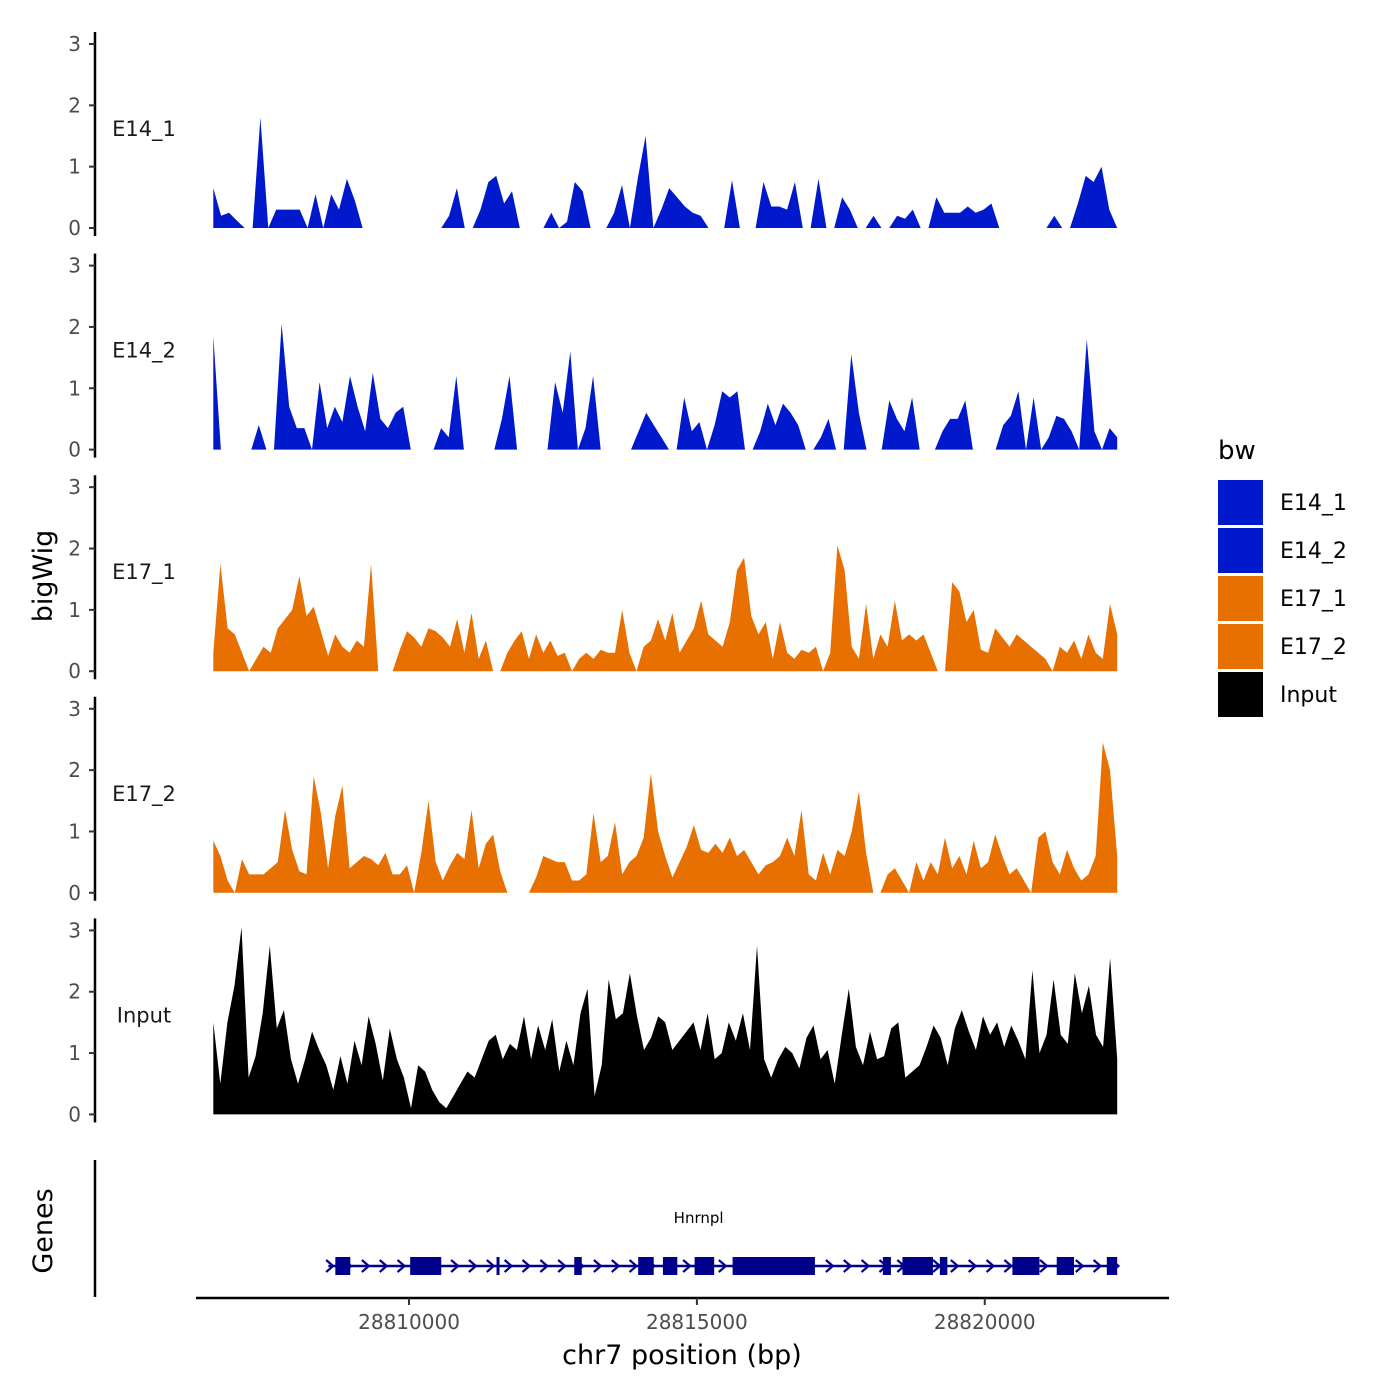  I want to click on legend-title: bw, so click(1237, 451).